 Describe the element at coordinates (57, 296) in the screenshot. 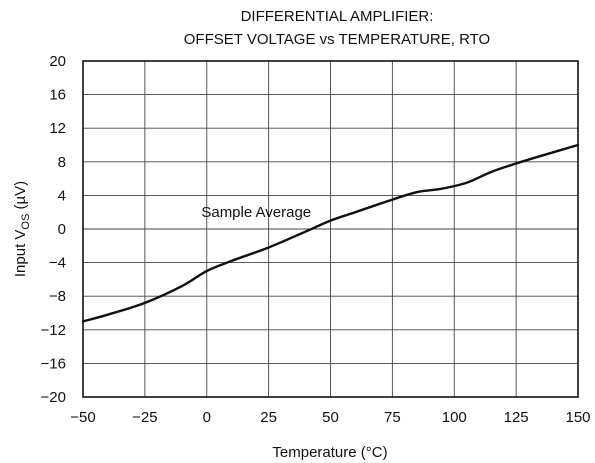

I see `y-tick-label: −8` at that location.